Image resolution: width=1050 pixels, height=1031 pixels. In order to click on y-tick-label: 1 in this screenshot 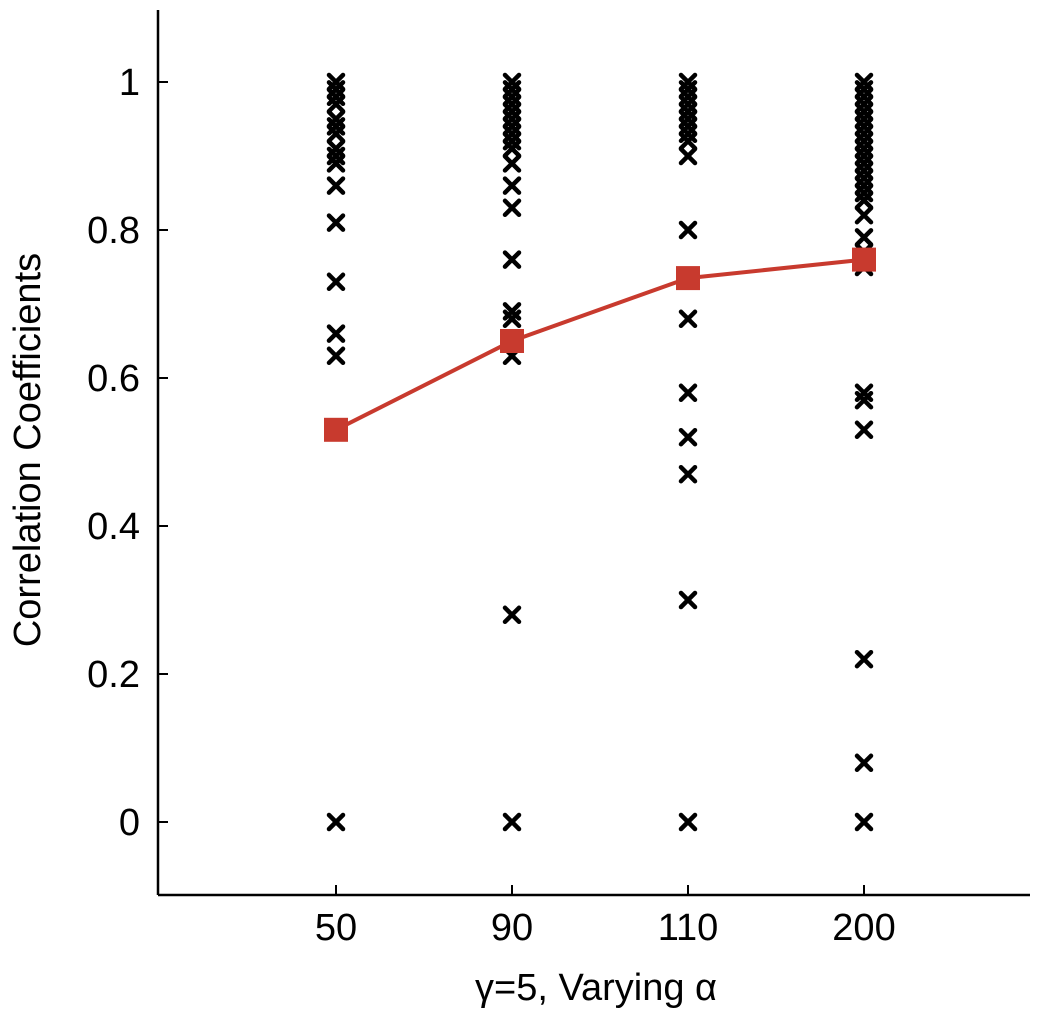, I will do `click(129, 83)`.